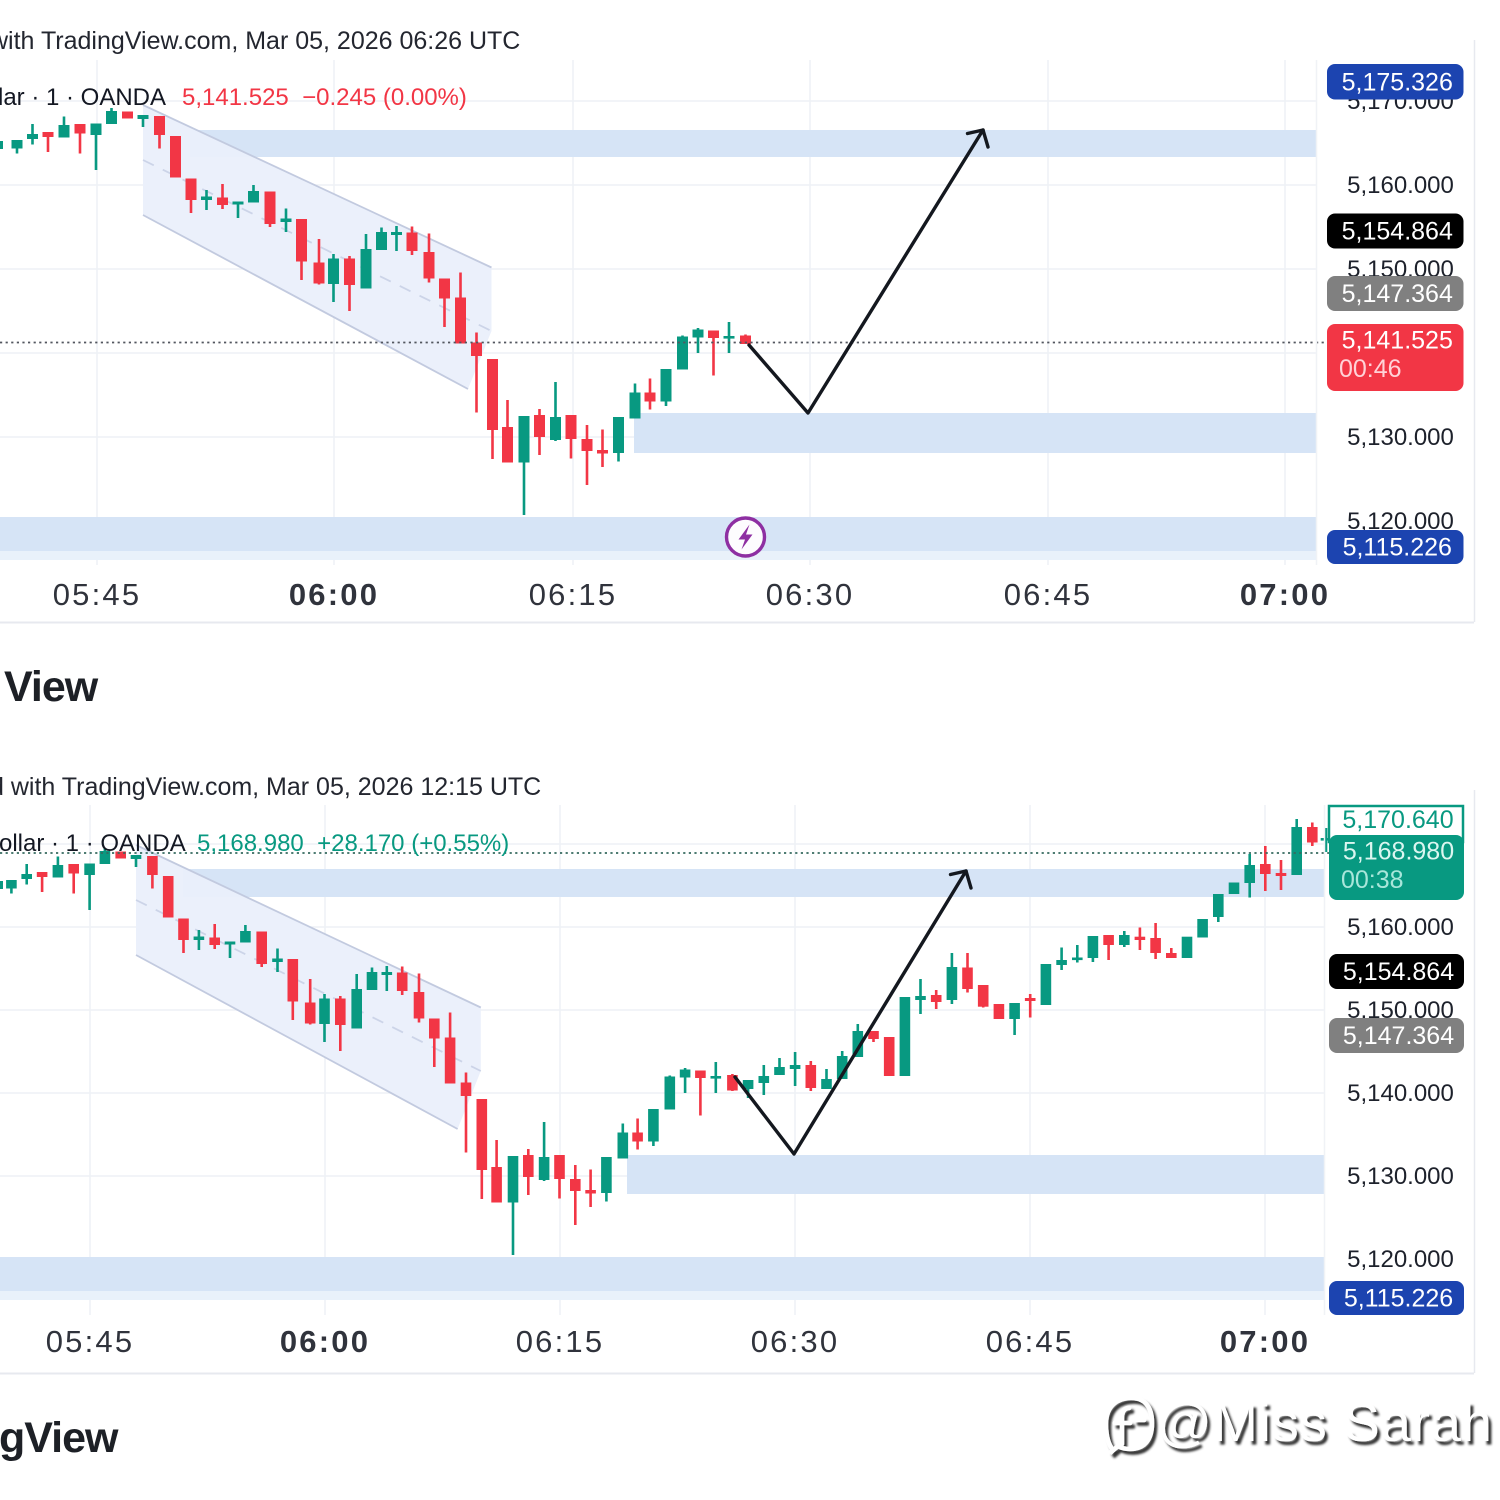  Describe the element at coordinates (1397, 82) in the screenshot. I see `svg-text: 5,175.326` at that location.